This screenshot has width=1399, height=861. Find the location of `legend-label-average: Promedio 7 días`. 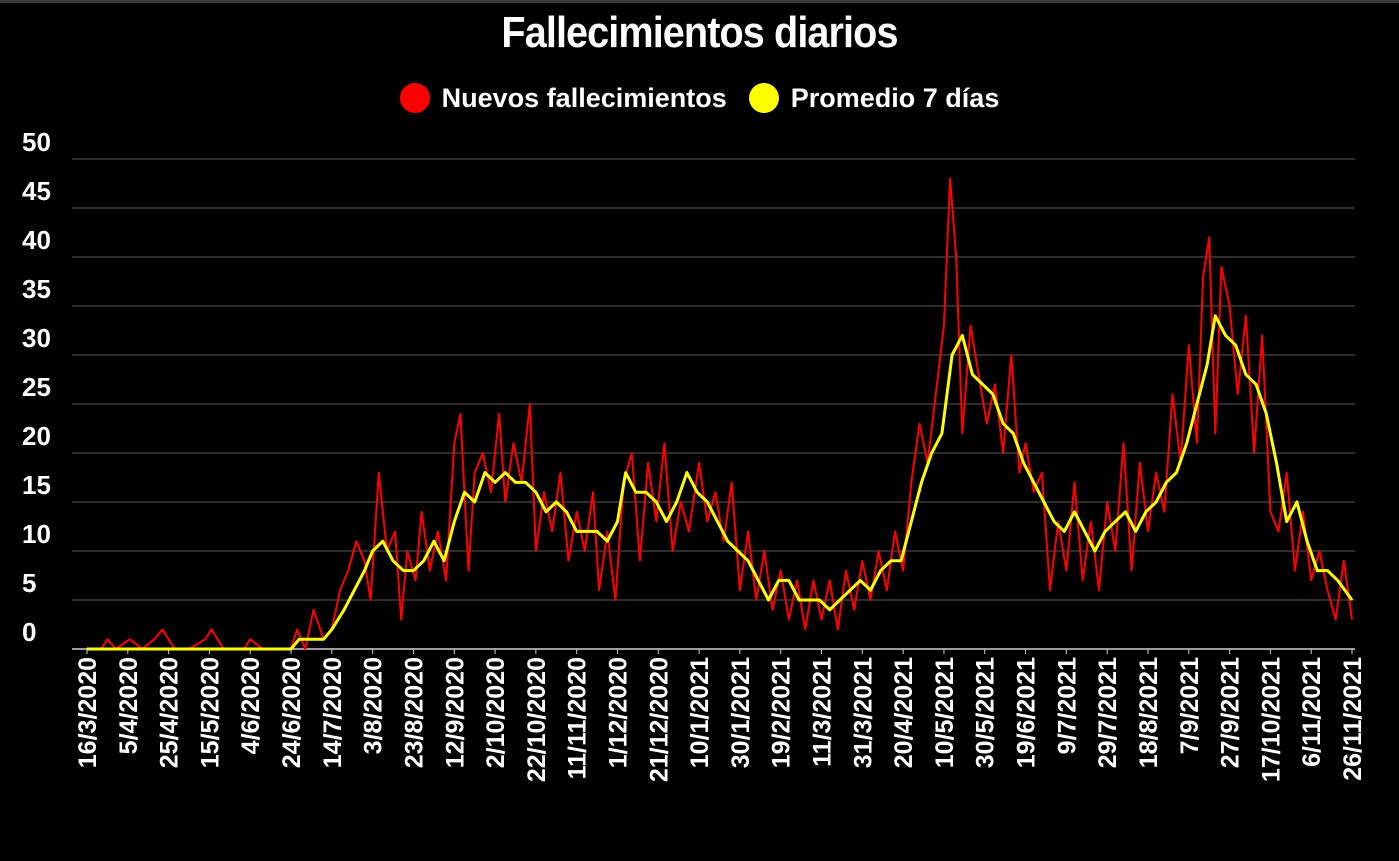

legend-label-average: Promedio 7 días is located at coordinates (895, 97).